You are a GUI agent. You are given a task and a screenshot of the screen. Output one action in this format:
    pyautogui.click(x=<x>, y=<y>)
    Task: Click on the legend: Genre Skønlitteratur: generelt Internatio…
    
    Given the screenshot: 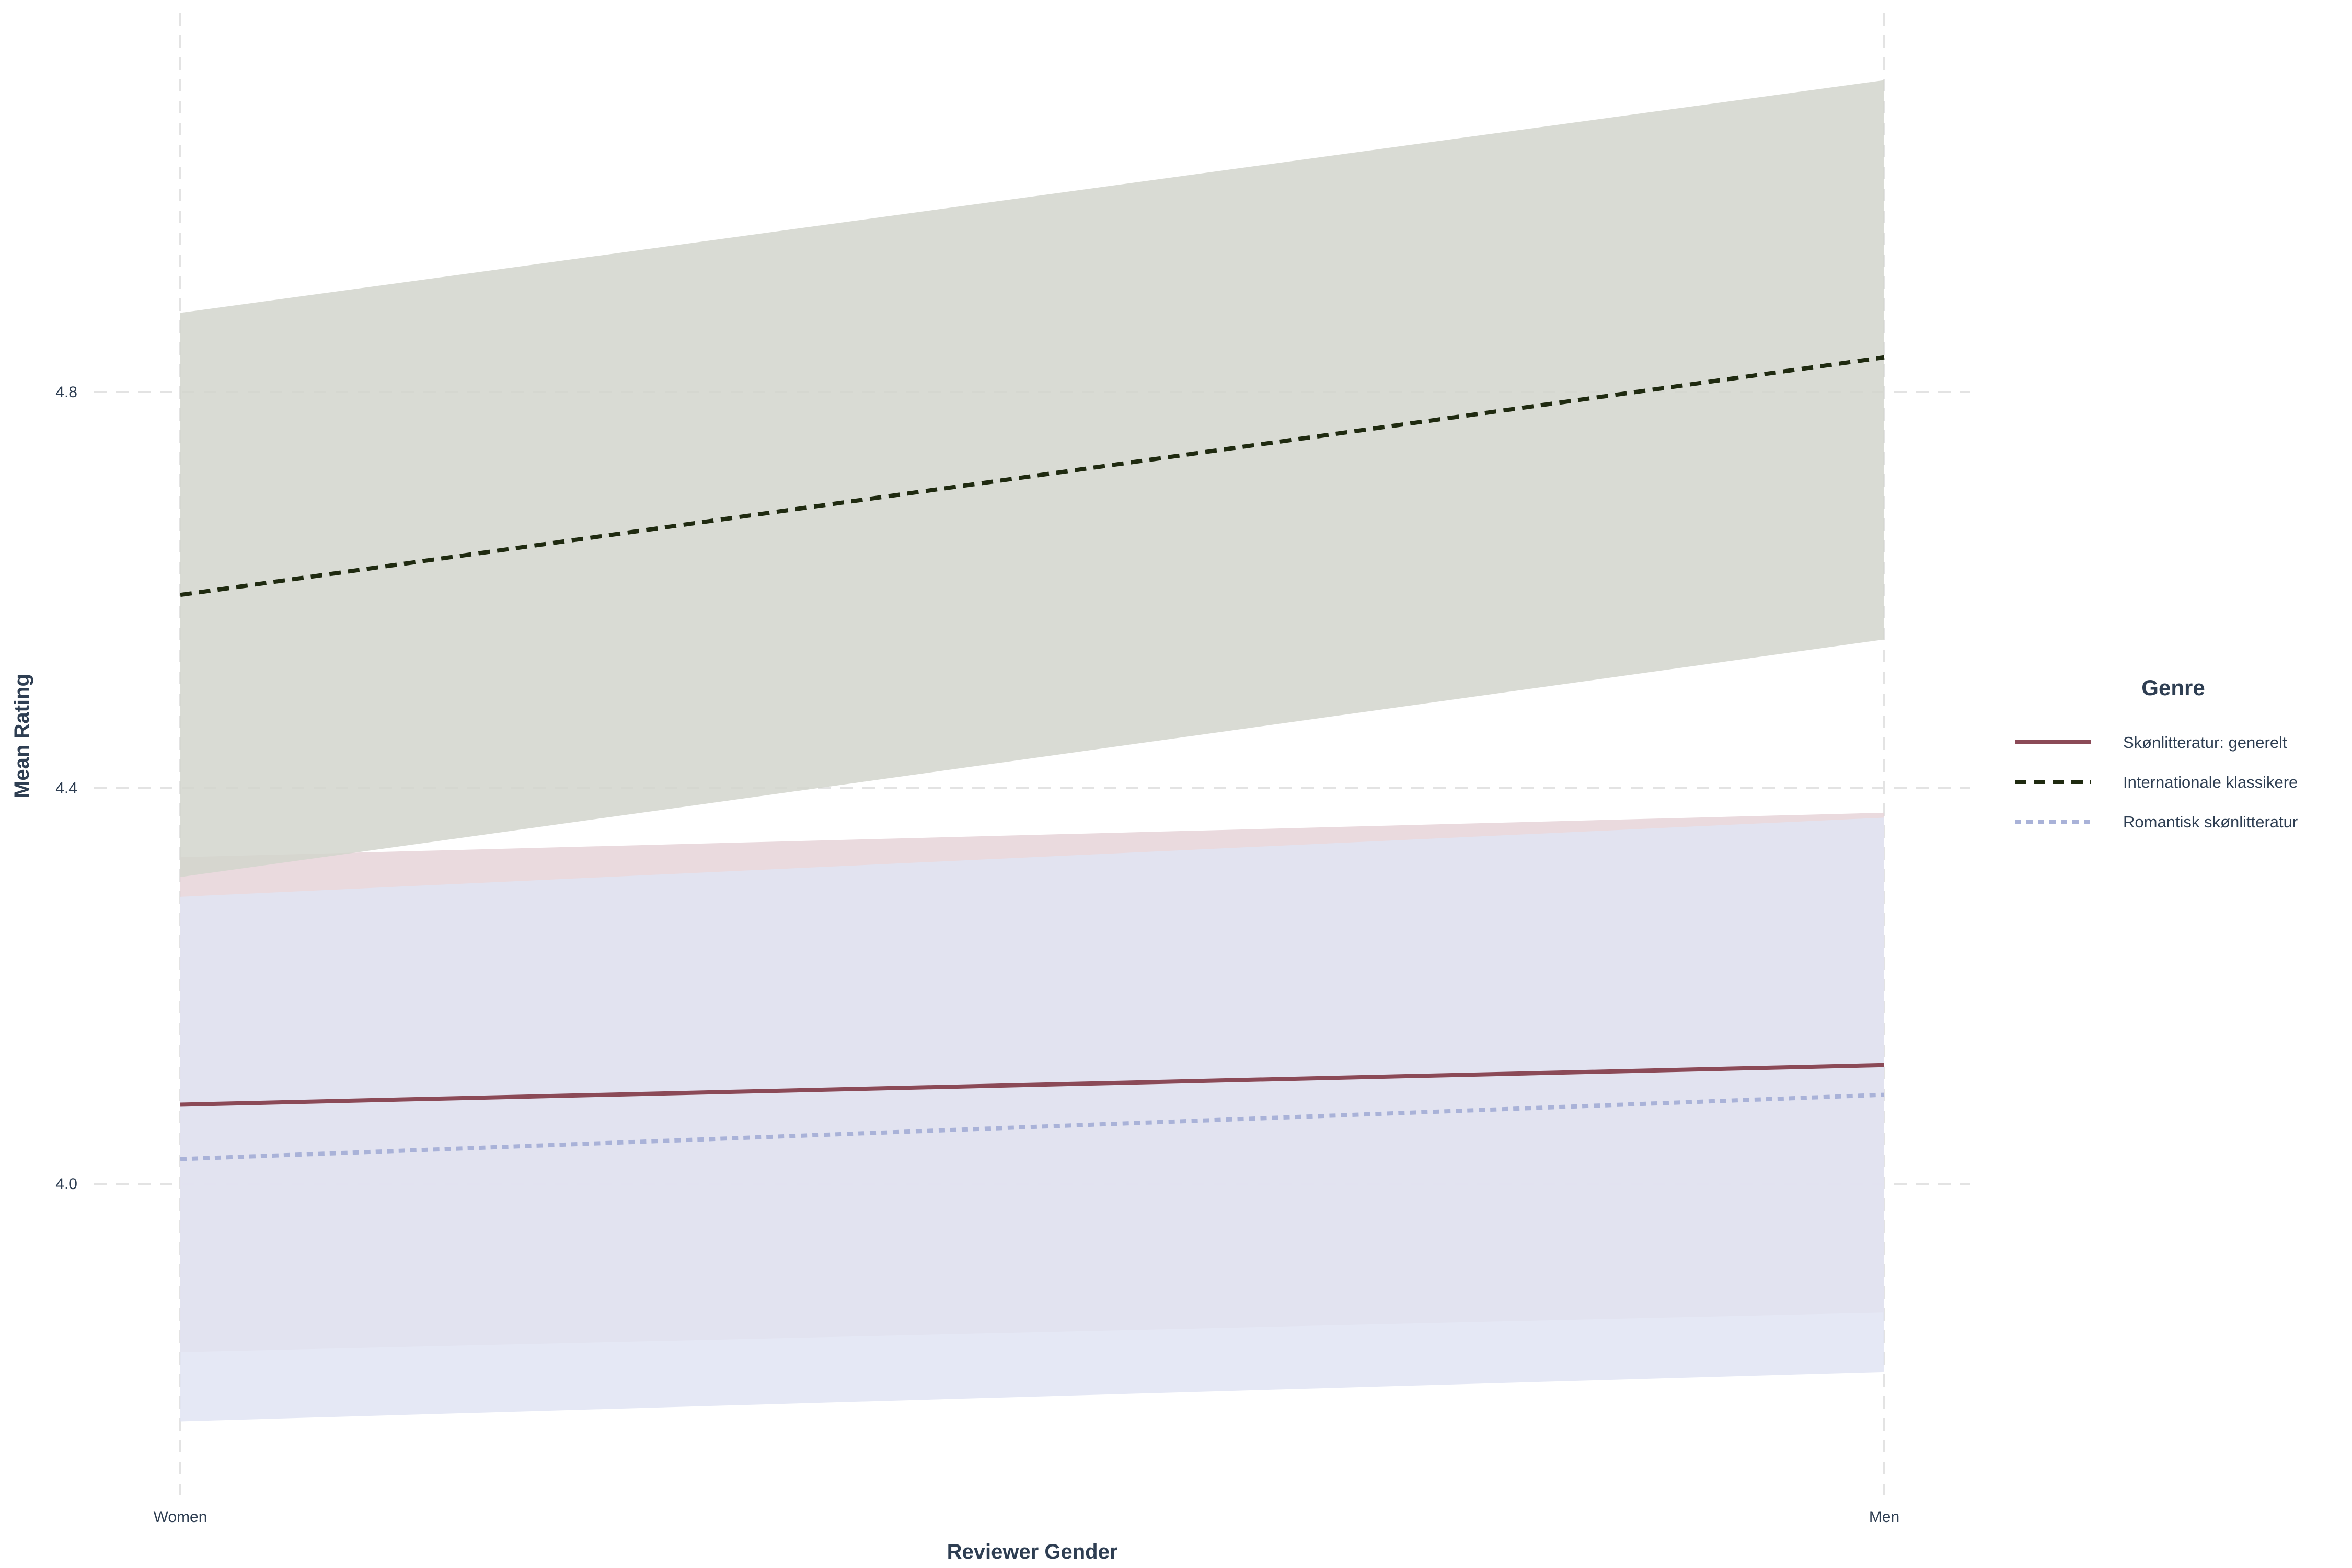 What is the action you would take?
    pyautogui.click(x=2156, y=753)
    